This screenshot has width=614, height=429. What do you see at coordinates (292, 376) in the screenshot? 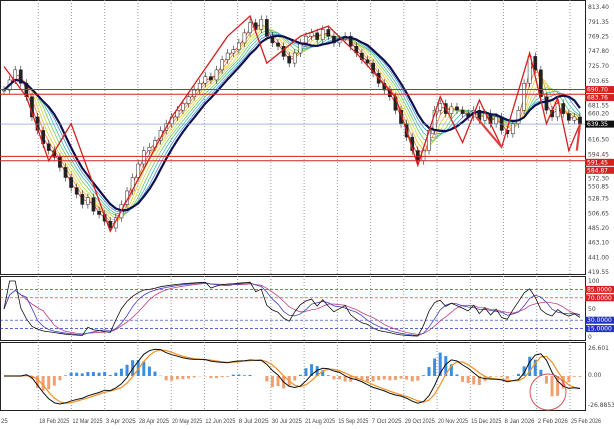
I see `macd-signal-line` at bounding box center [292, 376].